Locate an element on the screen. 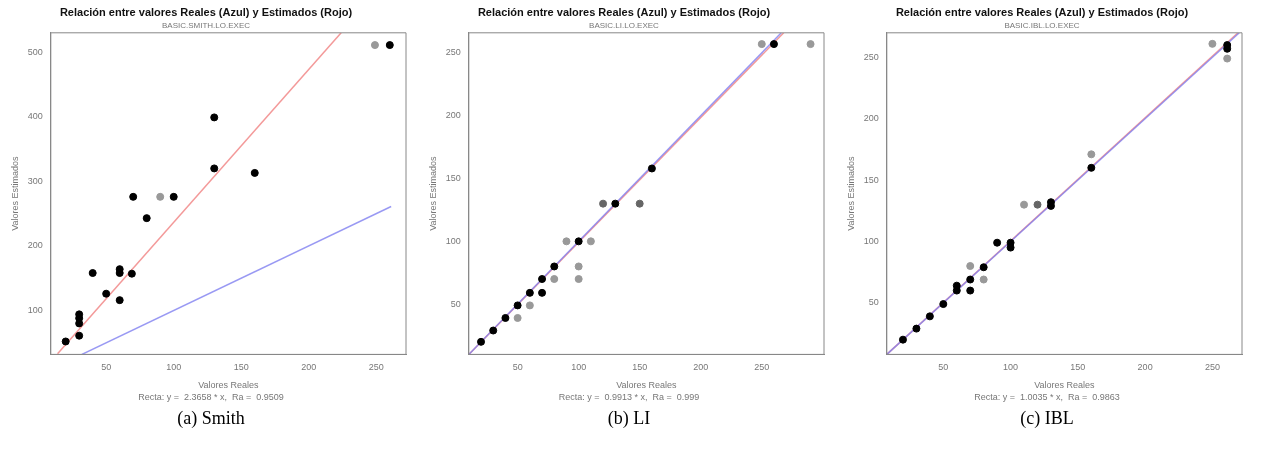 This screenshot has height=450, width=1265. y-tick-label: 300 is located at coordinates (35, 180).